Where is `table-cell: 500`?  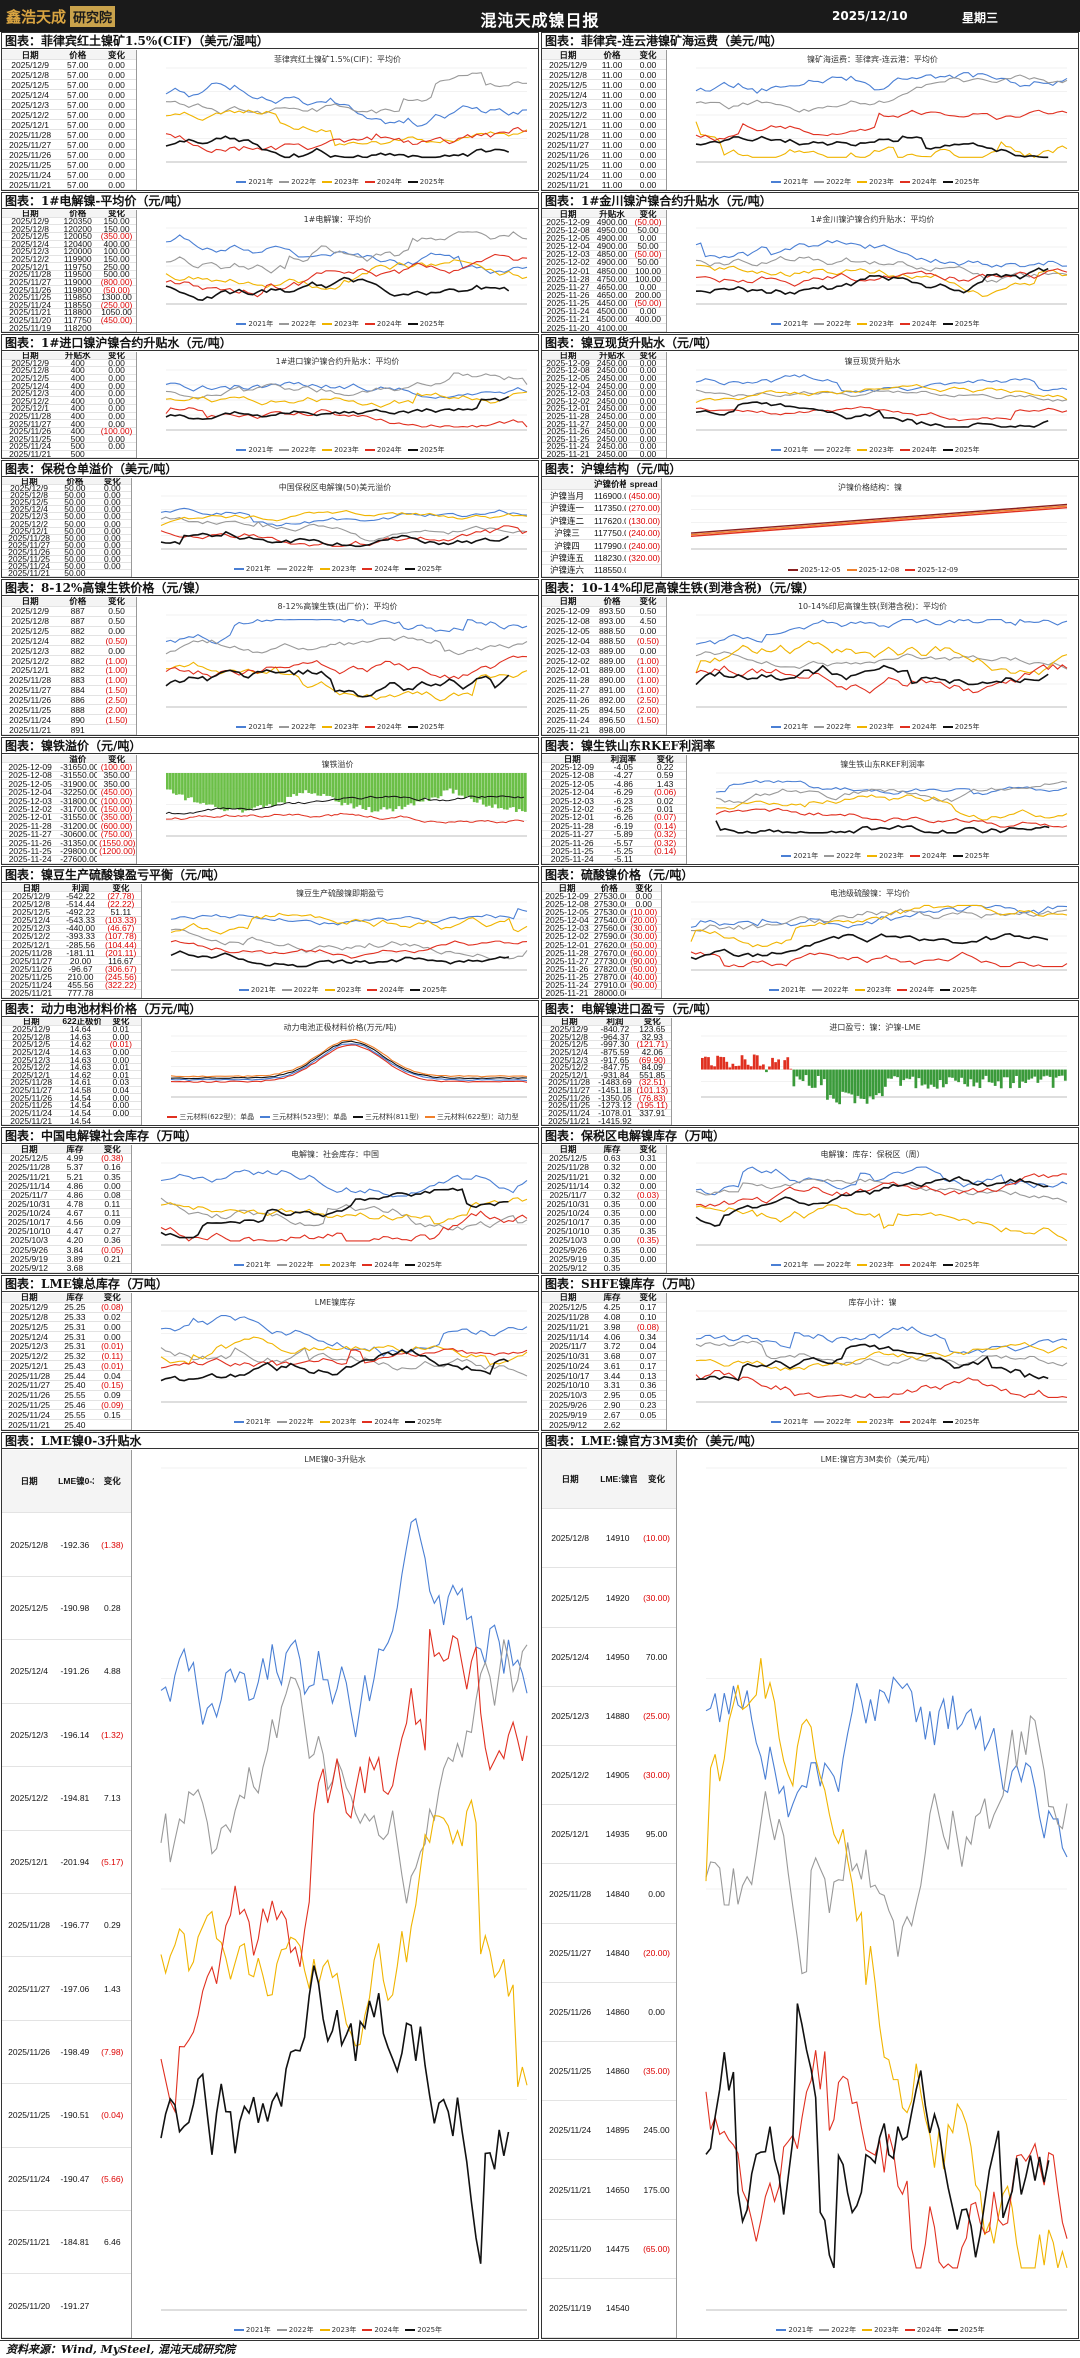 table-cell: 500 is located at coordinates (77, 453).